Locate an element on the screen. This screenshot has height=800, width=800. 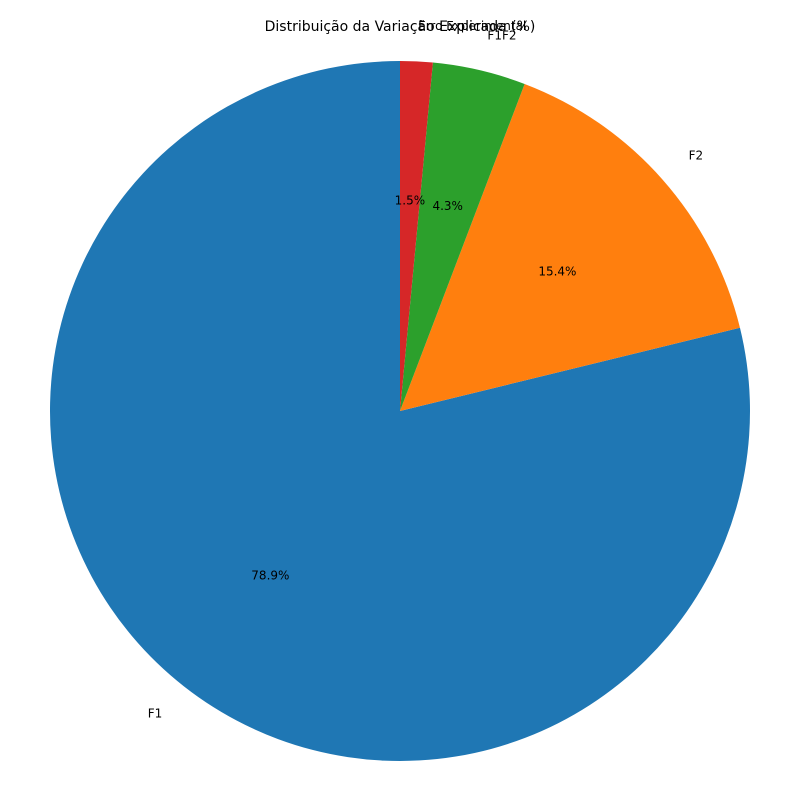
slice-label-f1: F1 is located at coordinates (155, 713).